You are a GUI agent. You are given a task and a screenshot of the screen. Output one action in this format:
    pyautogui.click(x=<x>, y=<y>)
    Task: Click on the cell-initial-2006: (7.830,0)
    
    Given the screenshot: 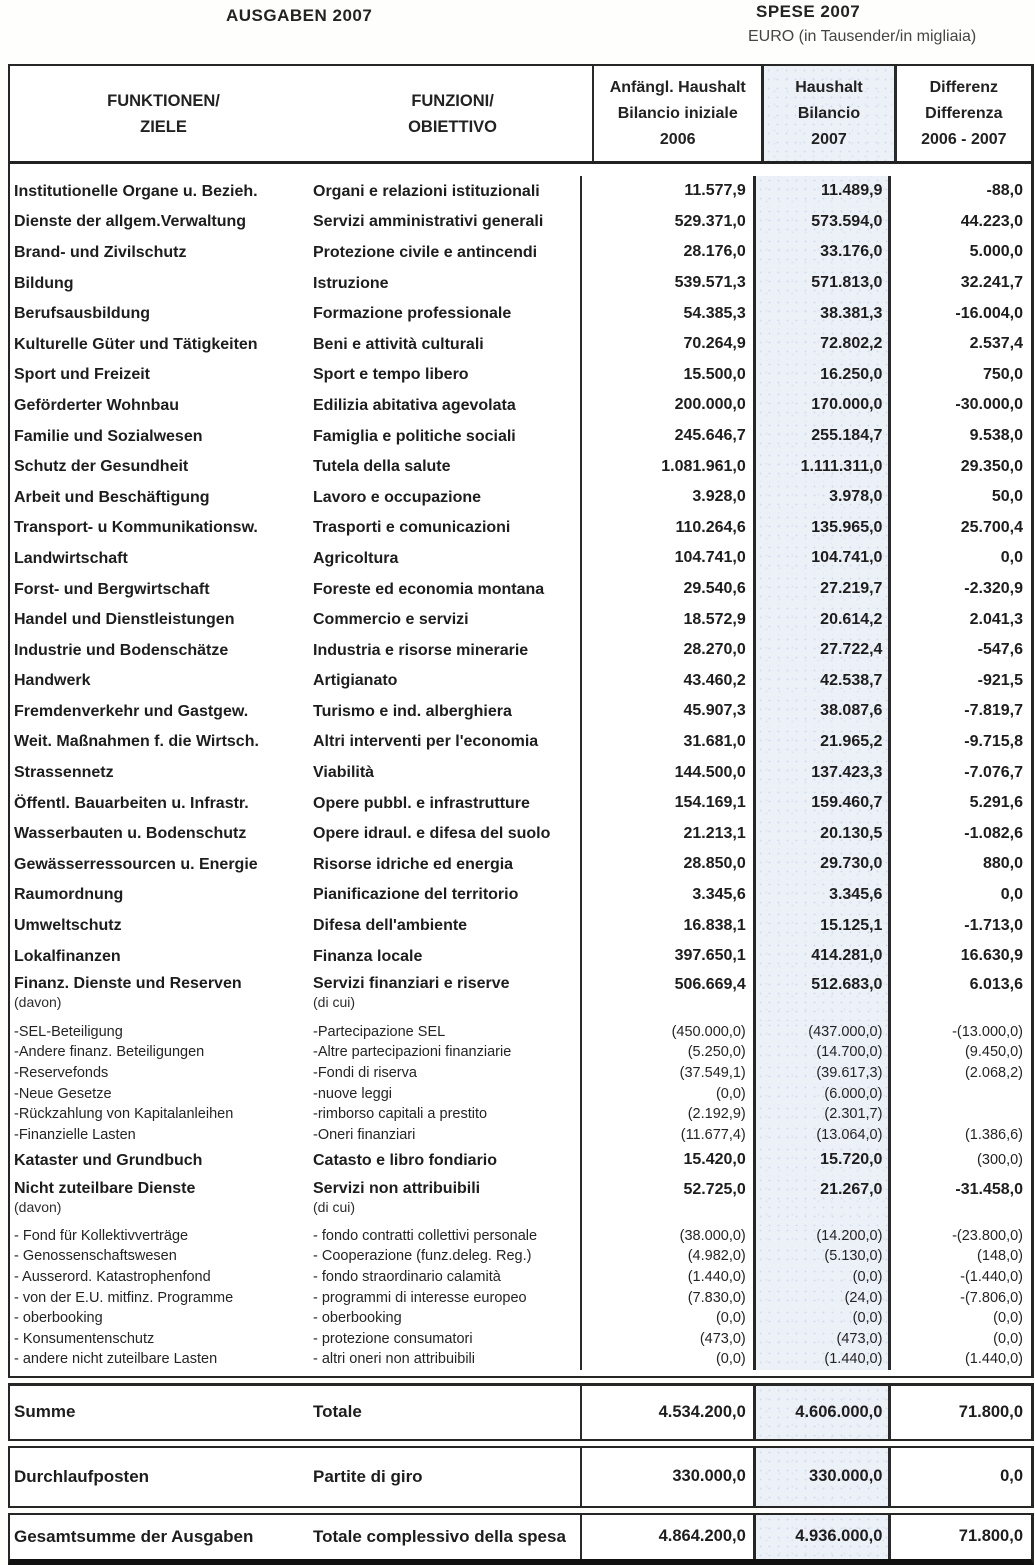 What is the action you would take?
    pyautogui.click(x=666, y=1297)
    